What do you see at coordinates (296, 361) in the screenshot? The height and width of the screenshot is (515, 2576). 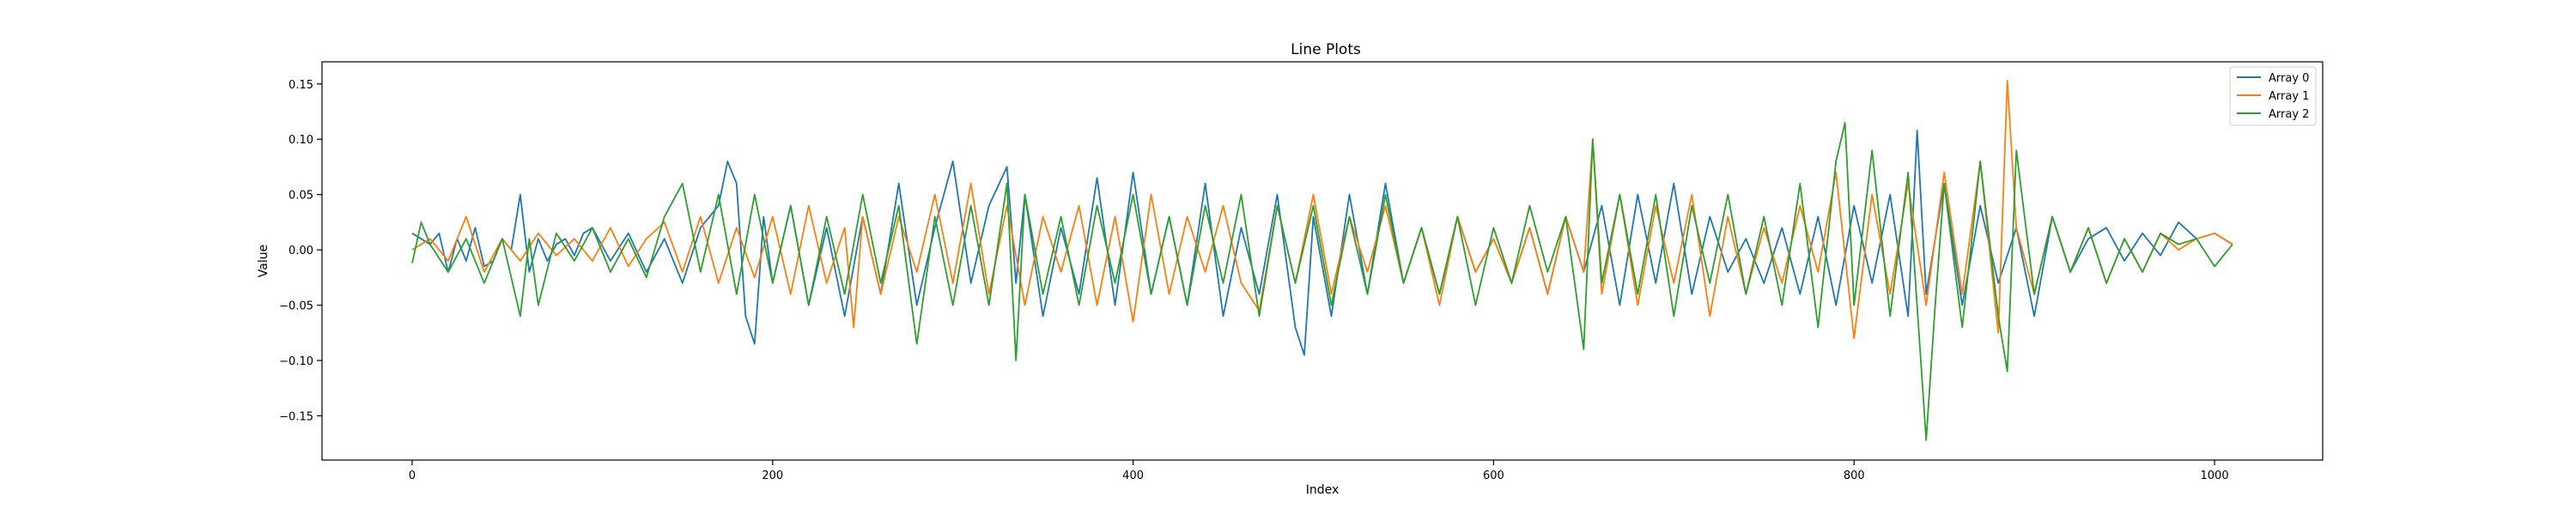 I see `y-tick-label: −0.10` at bounding box center [296, 361].